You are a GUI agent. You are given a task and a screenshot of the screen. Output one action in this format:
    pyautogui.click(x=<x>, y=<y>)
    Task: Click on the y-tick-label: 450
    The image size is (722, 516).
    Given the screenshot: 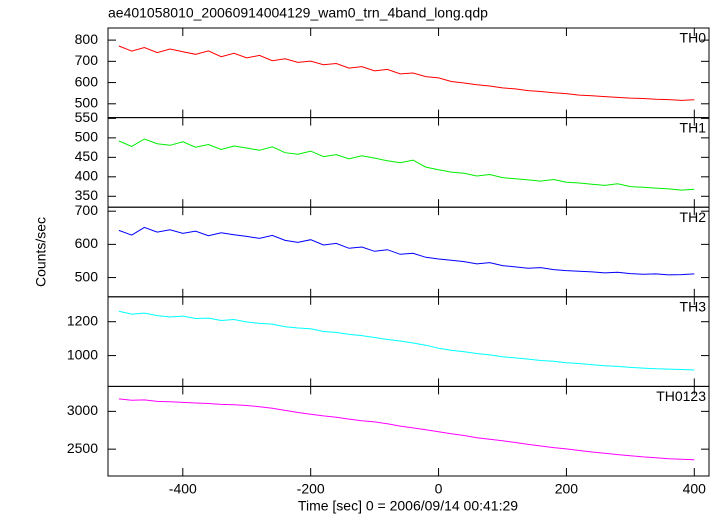 What is the action you would take?
    pyautogui.click(x=87, y=156)
    